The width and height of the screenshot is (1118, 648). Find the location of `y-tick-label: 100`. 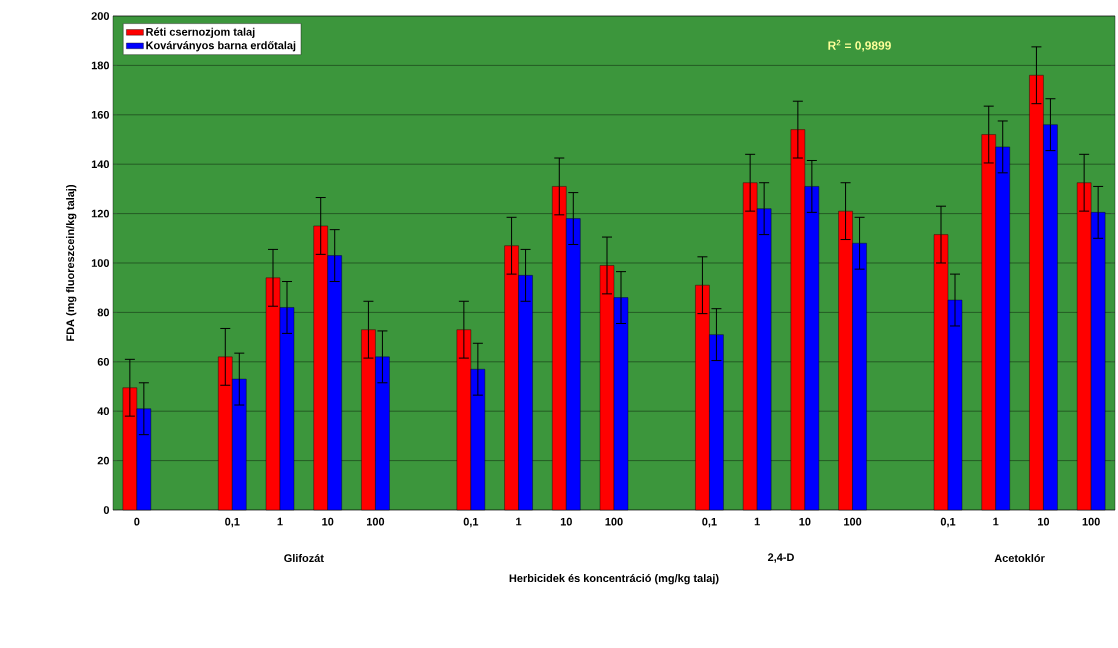

y-tick-label: 100 is located at coordinates (100, 263).